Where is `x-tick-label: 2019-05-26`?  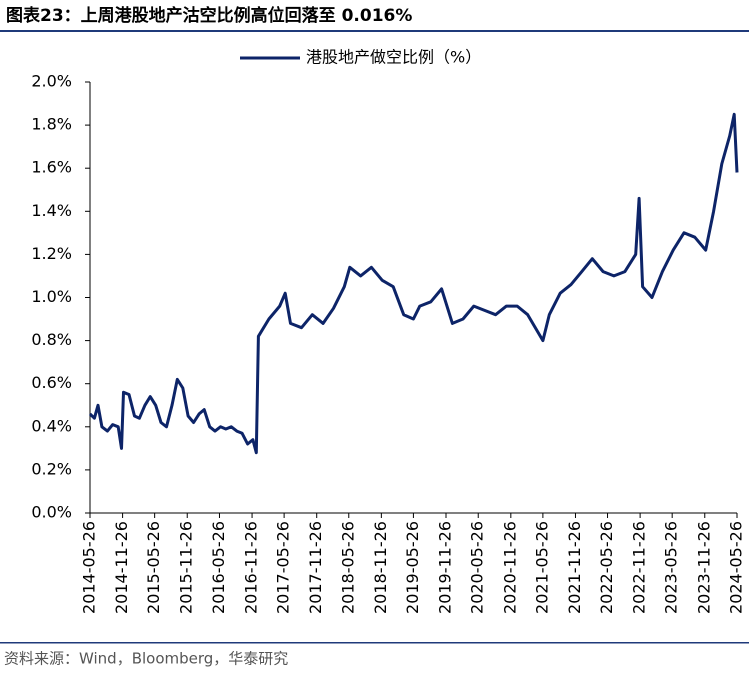 x-tick-label: 2019-05-26 is located at coordinates (412, 567).